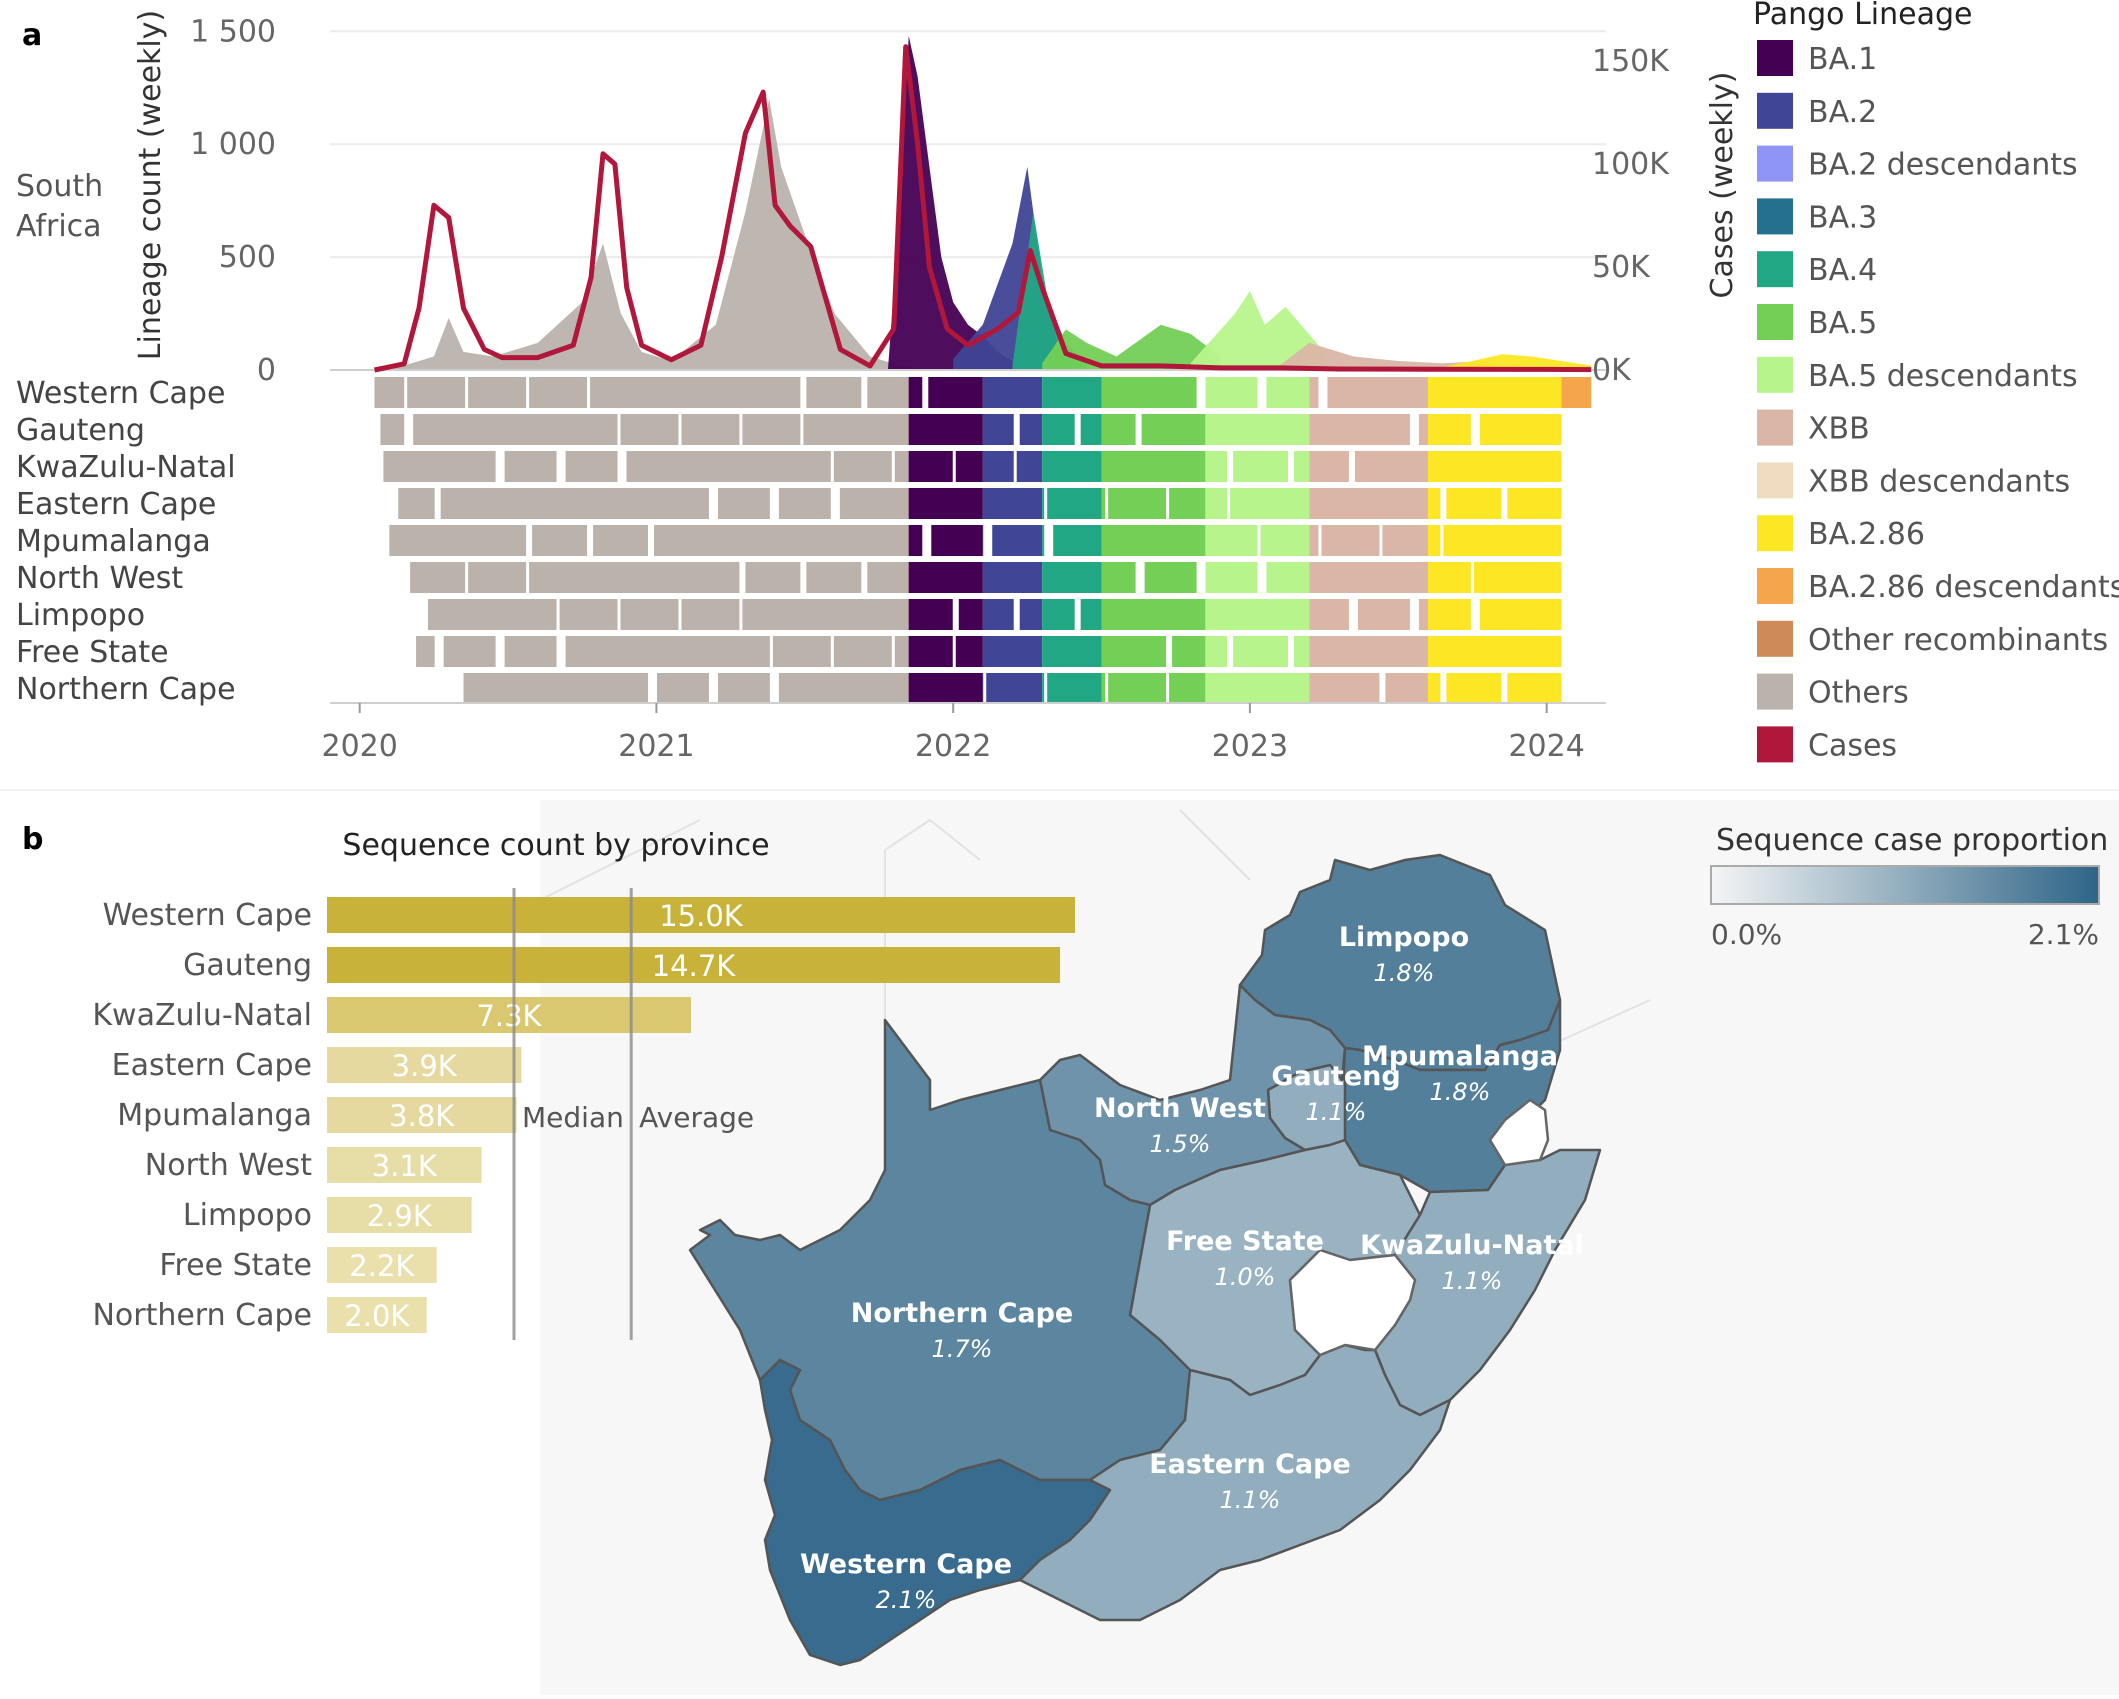  I want to click on heatmap-row-label: Mpumalanga, so click(113, 541).